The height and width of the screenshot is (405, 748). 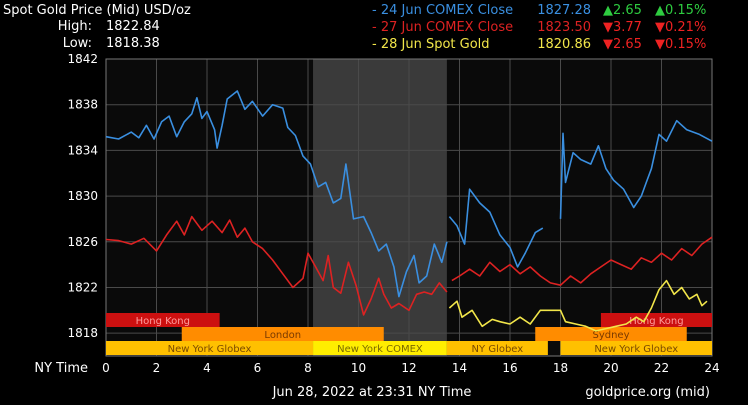 I want to click on x-tick-label: 14, so click(x=459, y=368).